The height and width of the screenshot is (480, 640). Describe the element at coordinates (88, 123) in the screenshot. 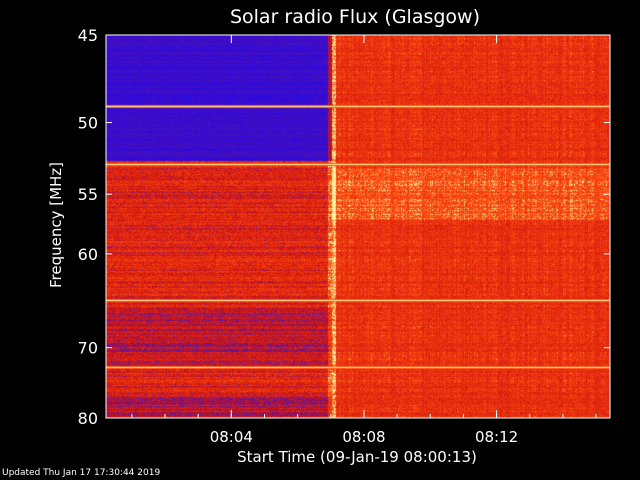

I see `y-tick-label: 50` at that location.